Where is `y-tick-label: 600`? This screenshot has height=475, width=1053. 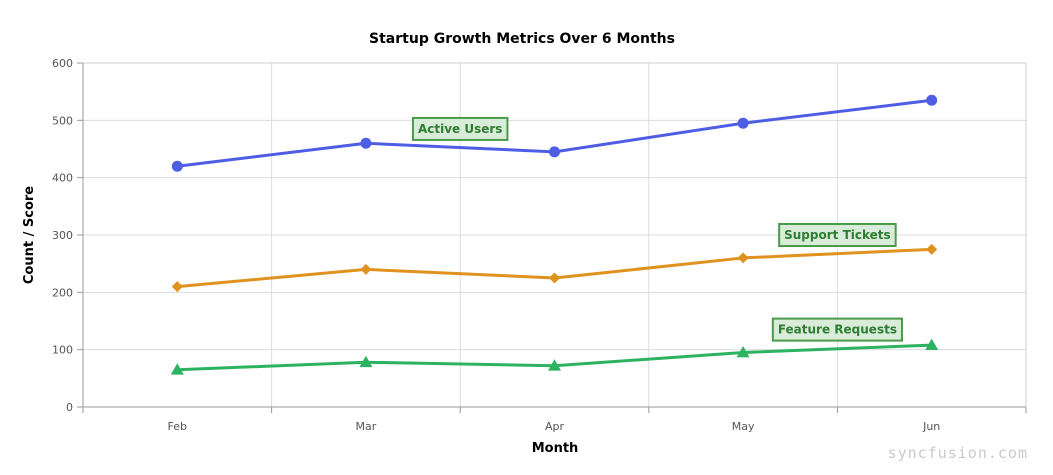
y-tick-label: 600 is located at coordinates (62, 63).